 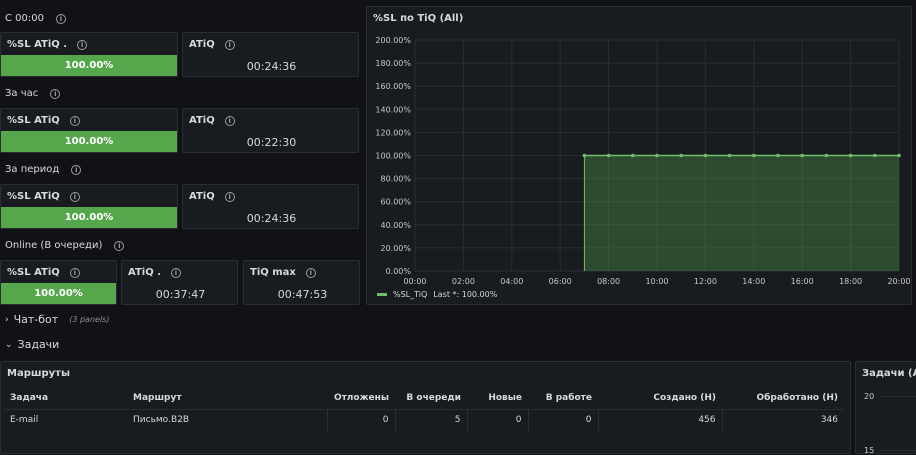 I want to click on header-new: Новые, so click(x=497, y=398).